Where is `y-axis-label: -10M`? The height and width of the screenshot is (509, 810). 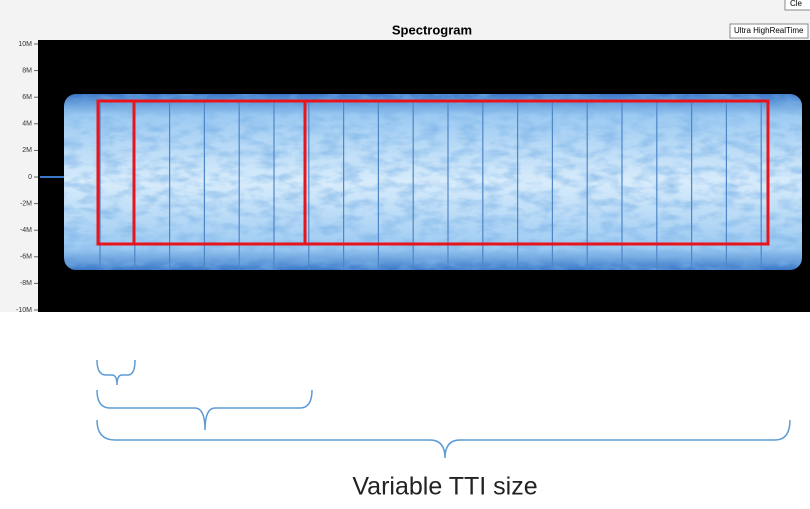
y-axis-label: -10M is located at coordinates (24, 310).